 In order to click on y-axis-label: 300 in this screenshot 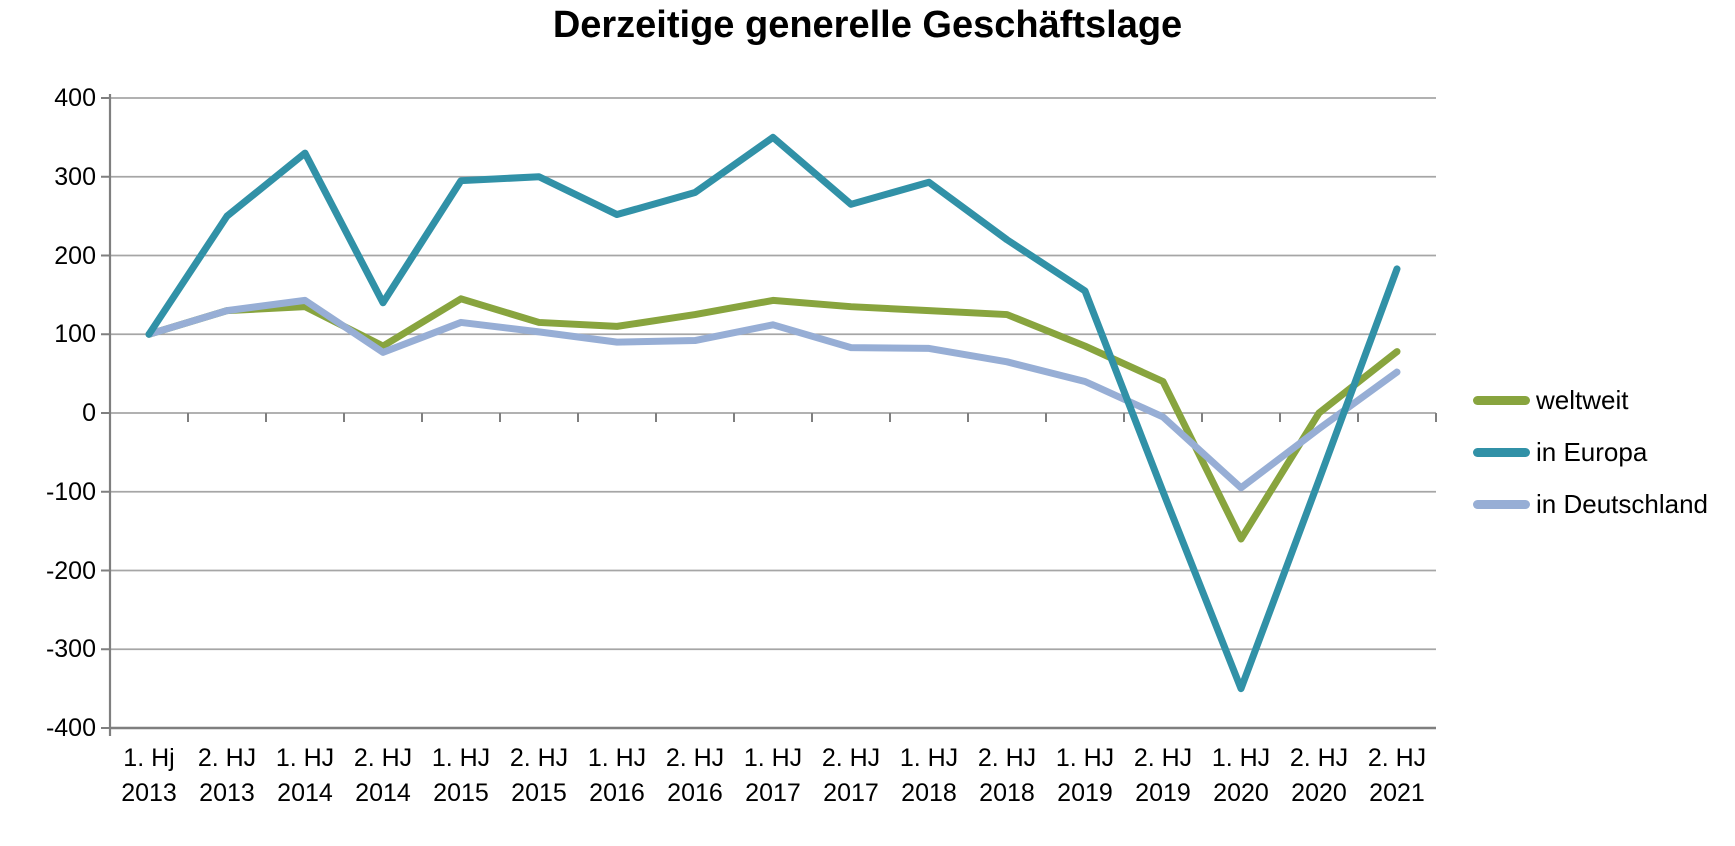, I will do `click(75, 176)`.